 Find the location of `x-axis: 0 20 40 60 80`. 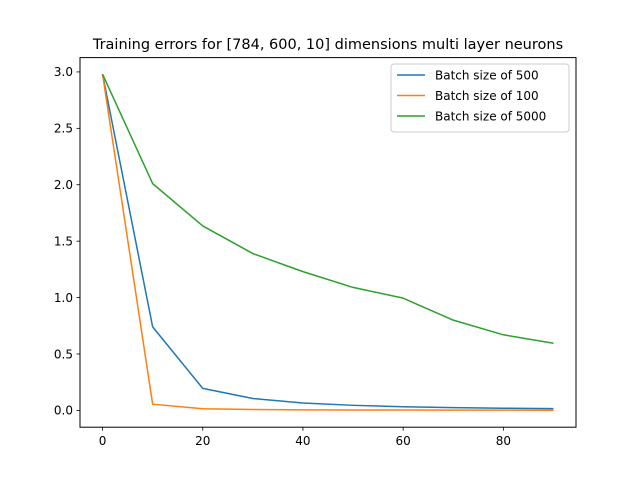

x-axis: 0 20 40 60 80 is located at coordinates (305, 437).